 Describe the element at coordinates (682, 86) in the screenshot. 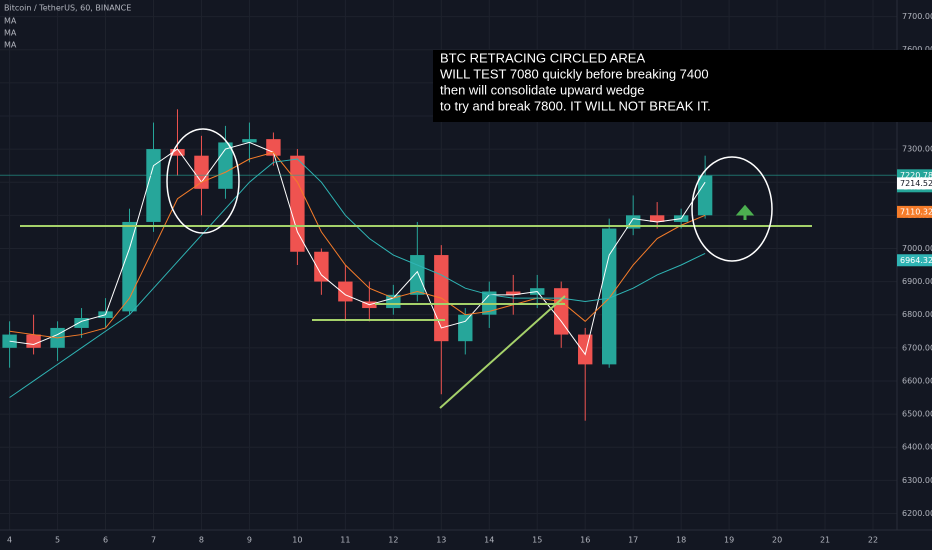

I see `annotation-box` at that location.